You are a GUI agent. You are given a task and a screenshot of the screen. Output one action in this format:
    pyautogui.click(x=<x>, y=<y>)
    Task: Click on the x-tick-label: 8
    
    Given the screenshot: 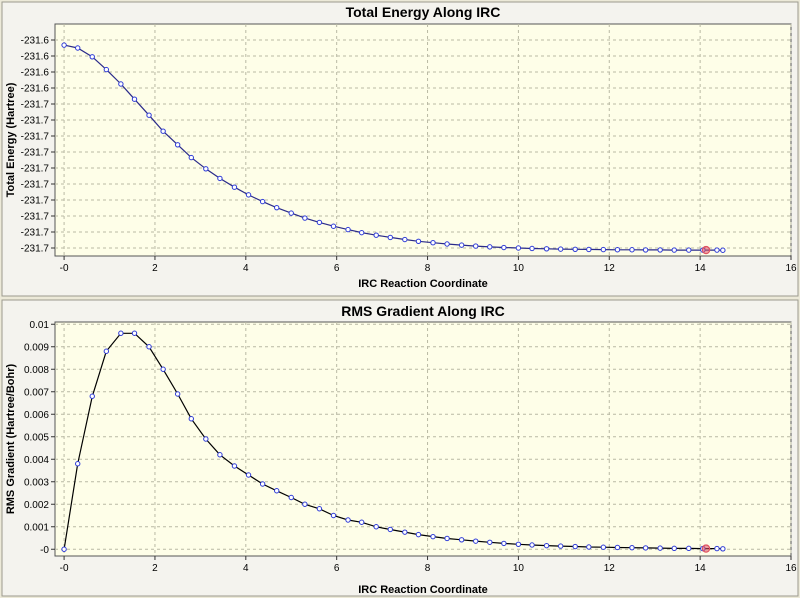 What is the action you would take?
    pyautogui.click(x=428, y=268)
    